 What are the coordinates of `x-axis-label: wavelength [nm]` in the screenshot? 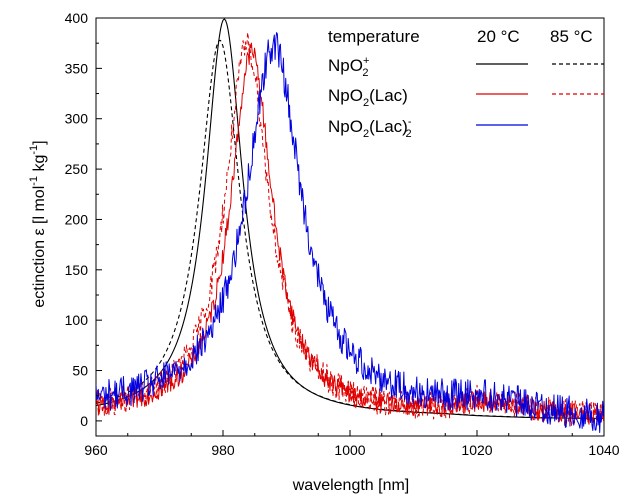 It's located at (351, 485).